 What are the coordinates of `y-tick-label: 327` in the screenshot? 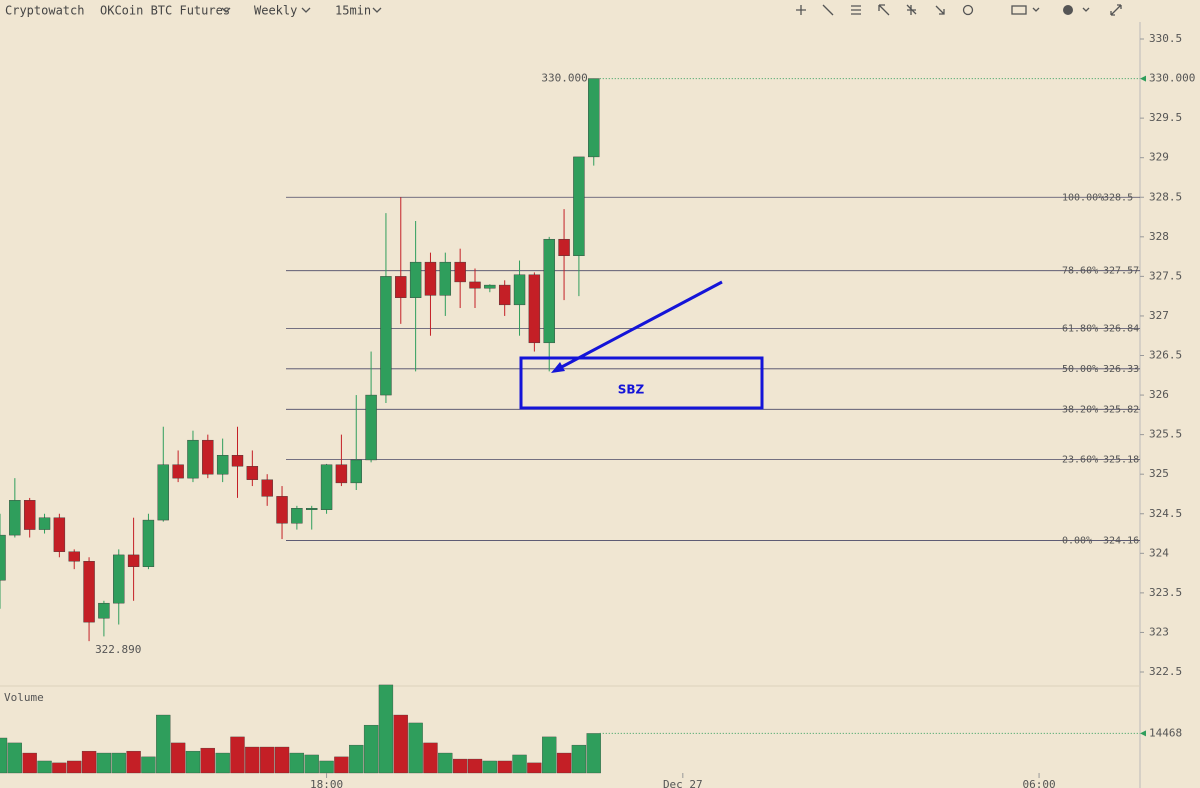 It's located at (1159, 315).